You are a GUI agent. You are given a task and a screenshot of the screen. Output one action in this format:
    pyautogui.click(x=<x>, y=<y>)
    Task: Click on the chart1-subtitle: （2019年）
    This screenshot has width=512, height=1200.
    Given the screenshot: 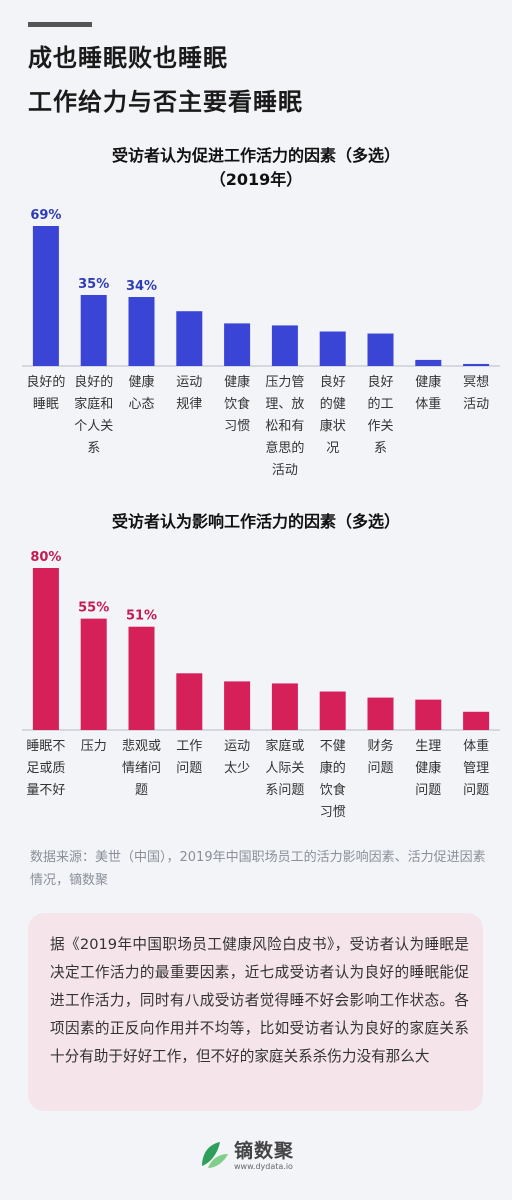 What is the action you would take?
    pyautogui.click(x=256, y=179)
    